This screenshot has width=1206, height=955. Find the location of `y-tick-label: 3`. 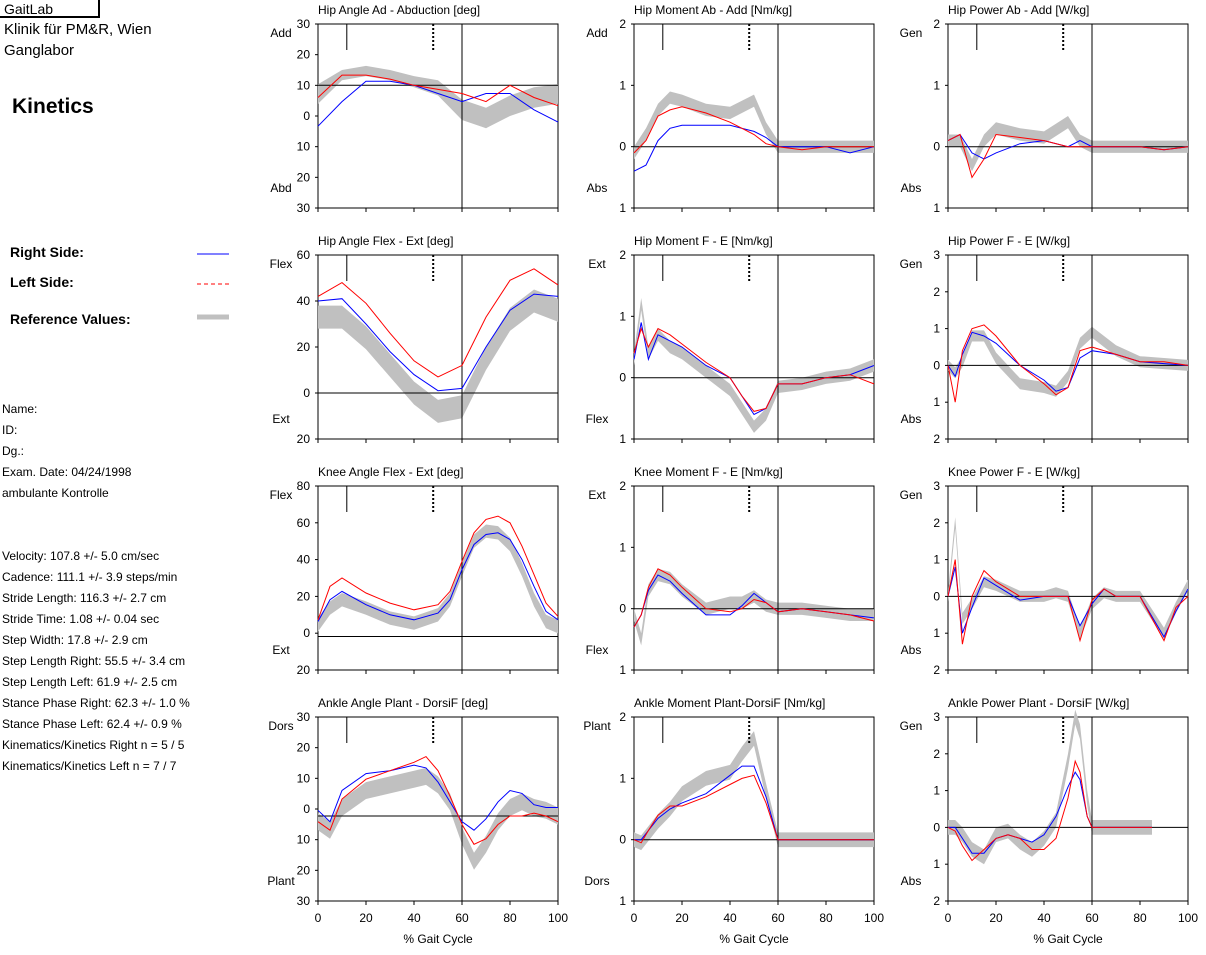

y-tick-label: 3 is located at coordinates (936, 717).